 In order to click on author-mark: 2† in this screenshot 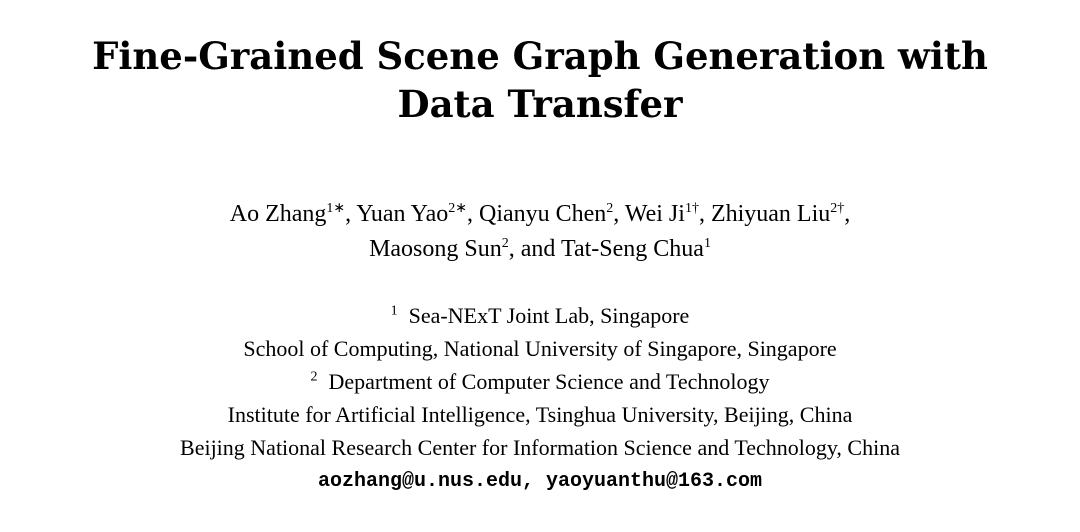, I will do `click(837, 208)`.